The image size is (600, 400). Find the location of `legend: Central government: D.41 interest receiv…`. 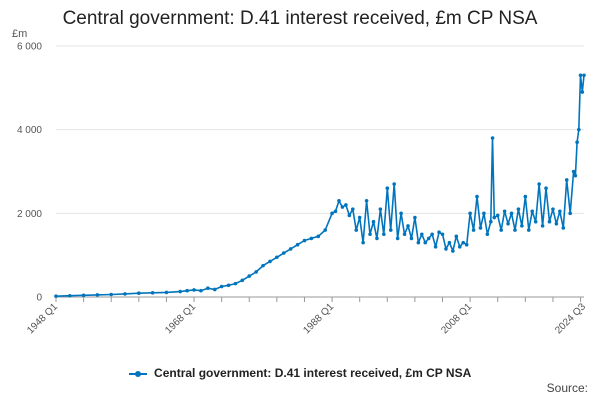

legend: Central government: D.41 interest receiv… is located at coordinates (300, 373).